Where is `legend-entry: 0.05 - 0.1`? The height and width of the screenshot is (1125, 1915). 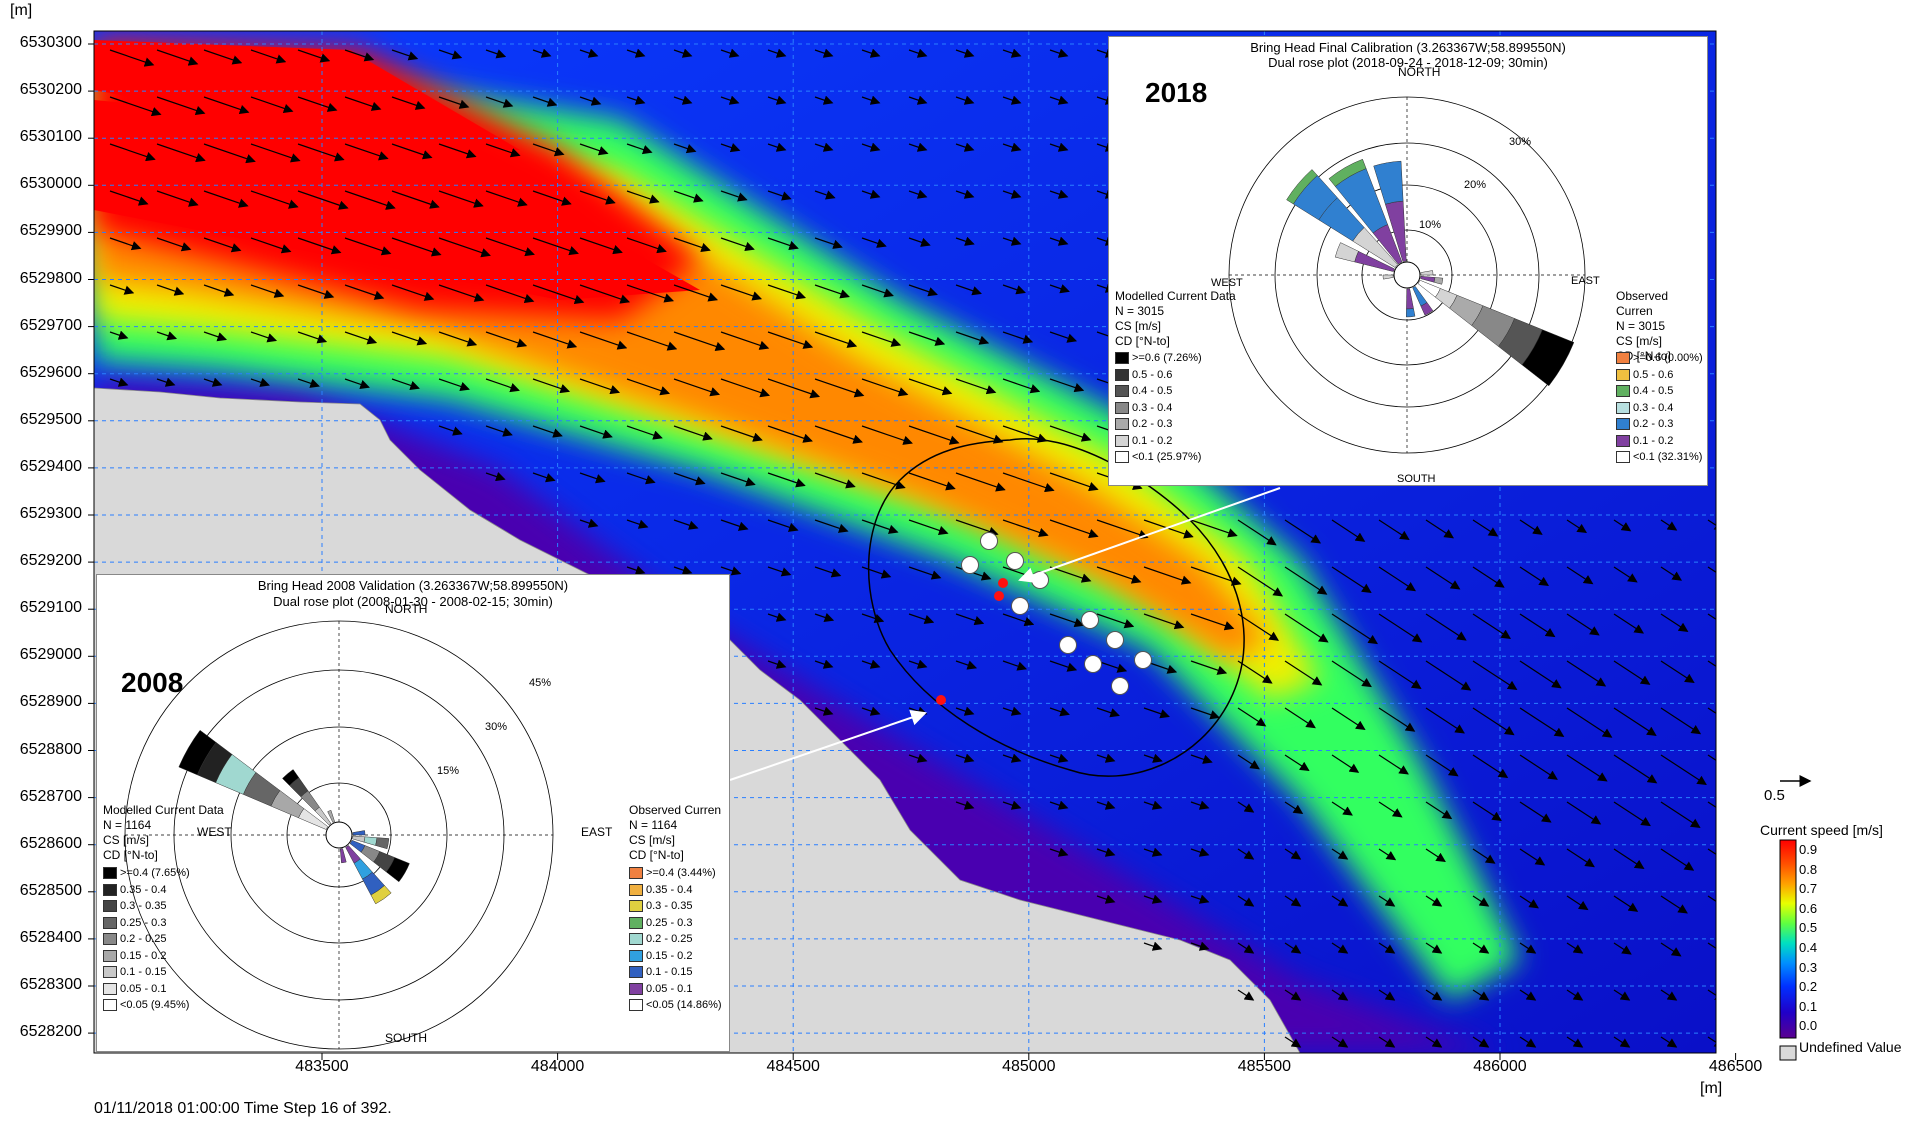
legend-entry: 0.05 - 0.1 is located at coordinates (134, 989).